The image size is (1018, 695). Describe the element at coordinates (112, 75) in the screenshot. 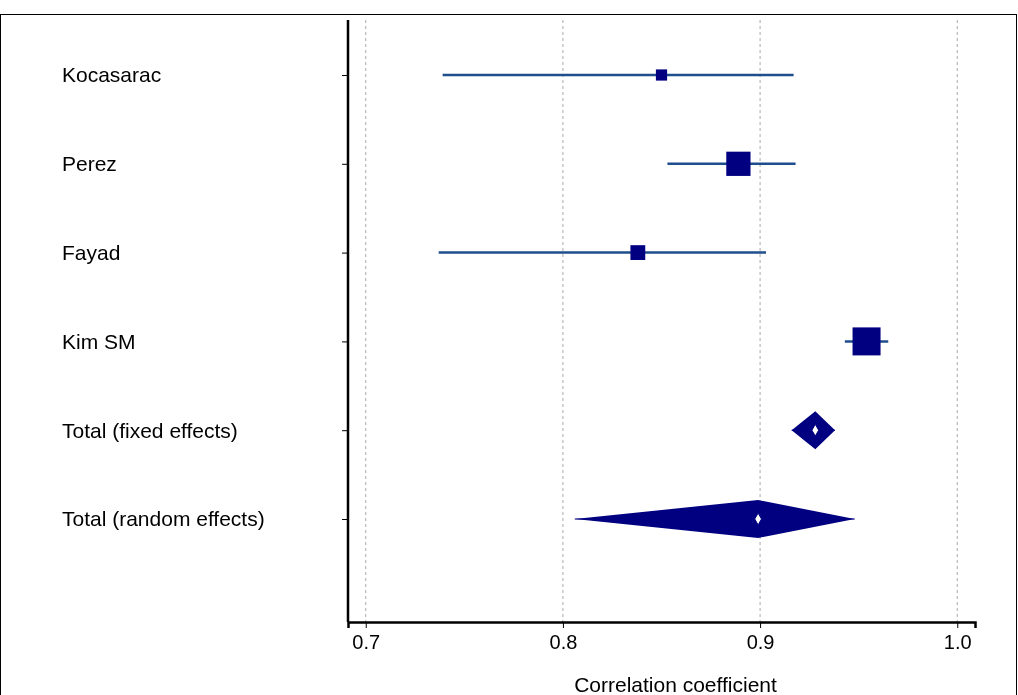

I see `y-tick-label: Kocasarac` at that location.